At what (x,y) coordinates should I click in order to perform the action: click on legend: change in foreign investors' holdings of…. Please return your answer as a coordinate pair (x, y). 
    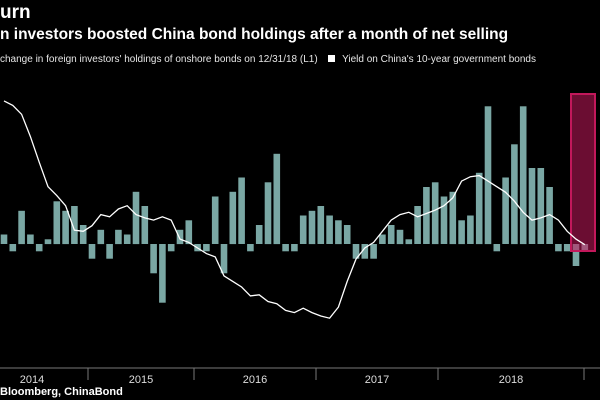
    Looking at the image, I should click on (268, 59).